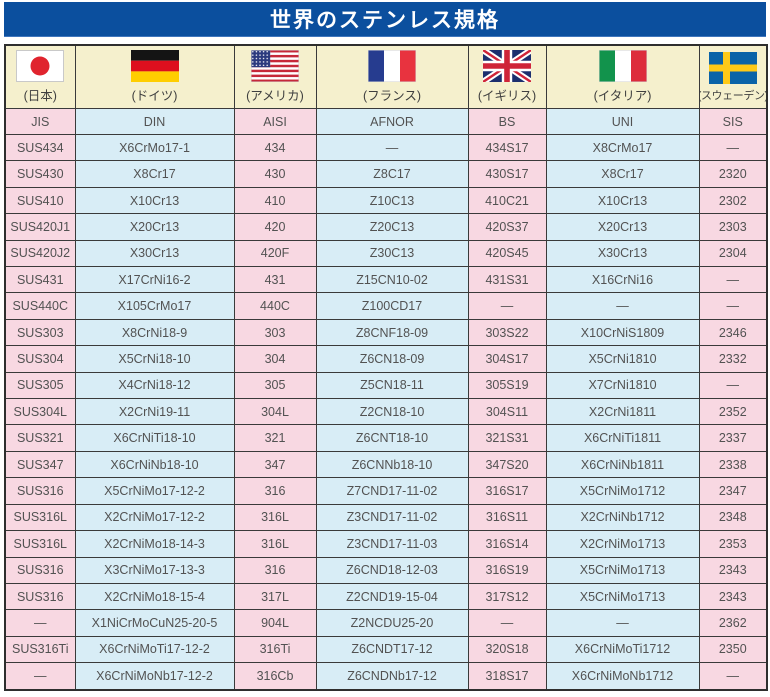 This screenshot has height=697, width=770. Describe the element at coordinates (507, 596) in the screenshot. I see `cell-bs: 317S12` at that location.